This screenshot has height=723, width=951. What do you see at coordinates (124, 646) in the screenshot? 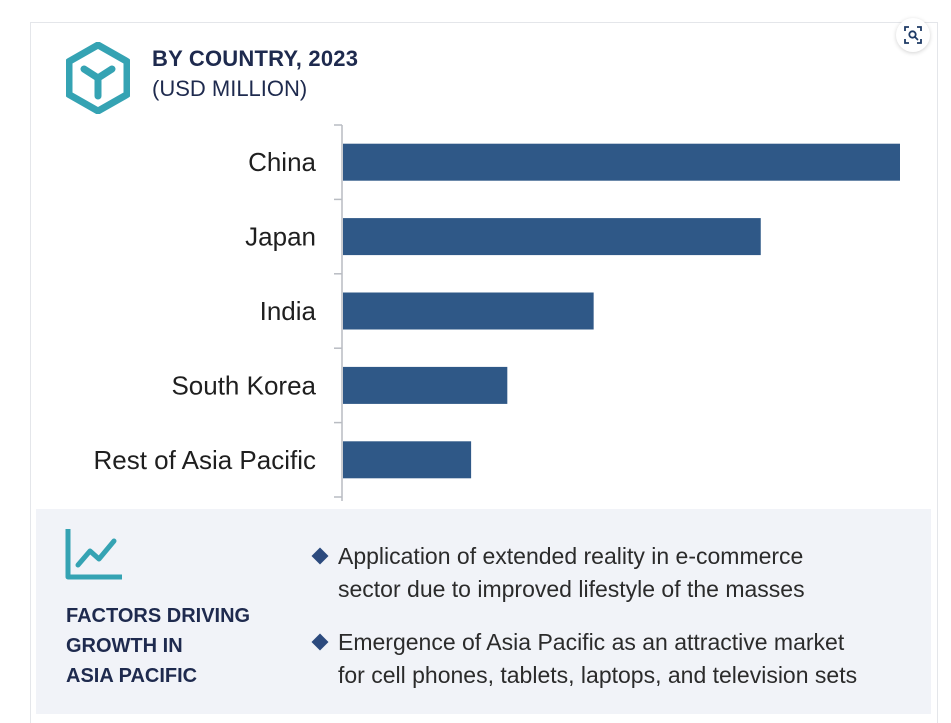
I see `factors-heading-line: GROWTH IN` at bounding box center [124, 646].